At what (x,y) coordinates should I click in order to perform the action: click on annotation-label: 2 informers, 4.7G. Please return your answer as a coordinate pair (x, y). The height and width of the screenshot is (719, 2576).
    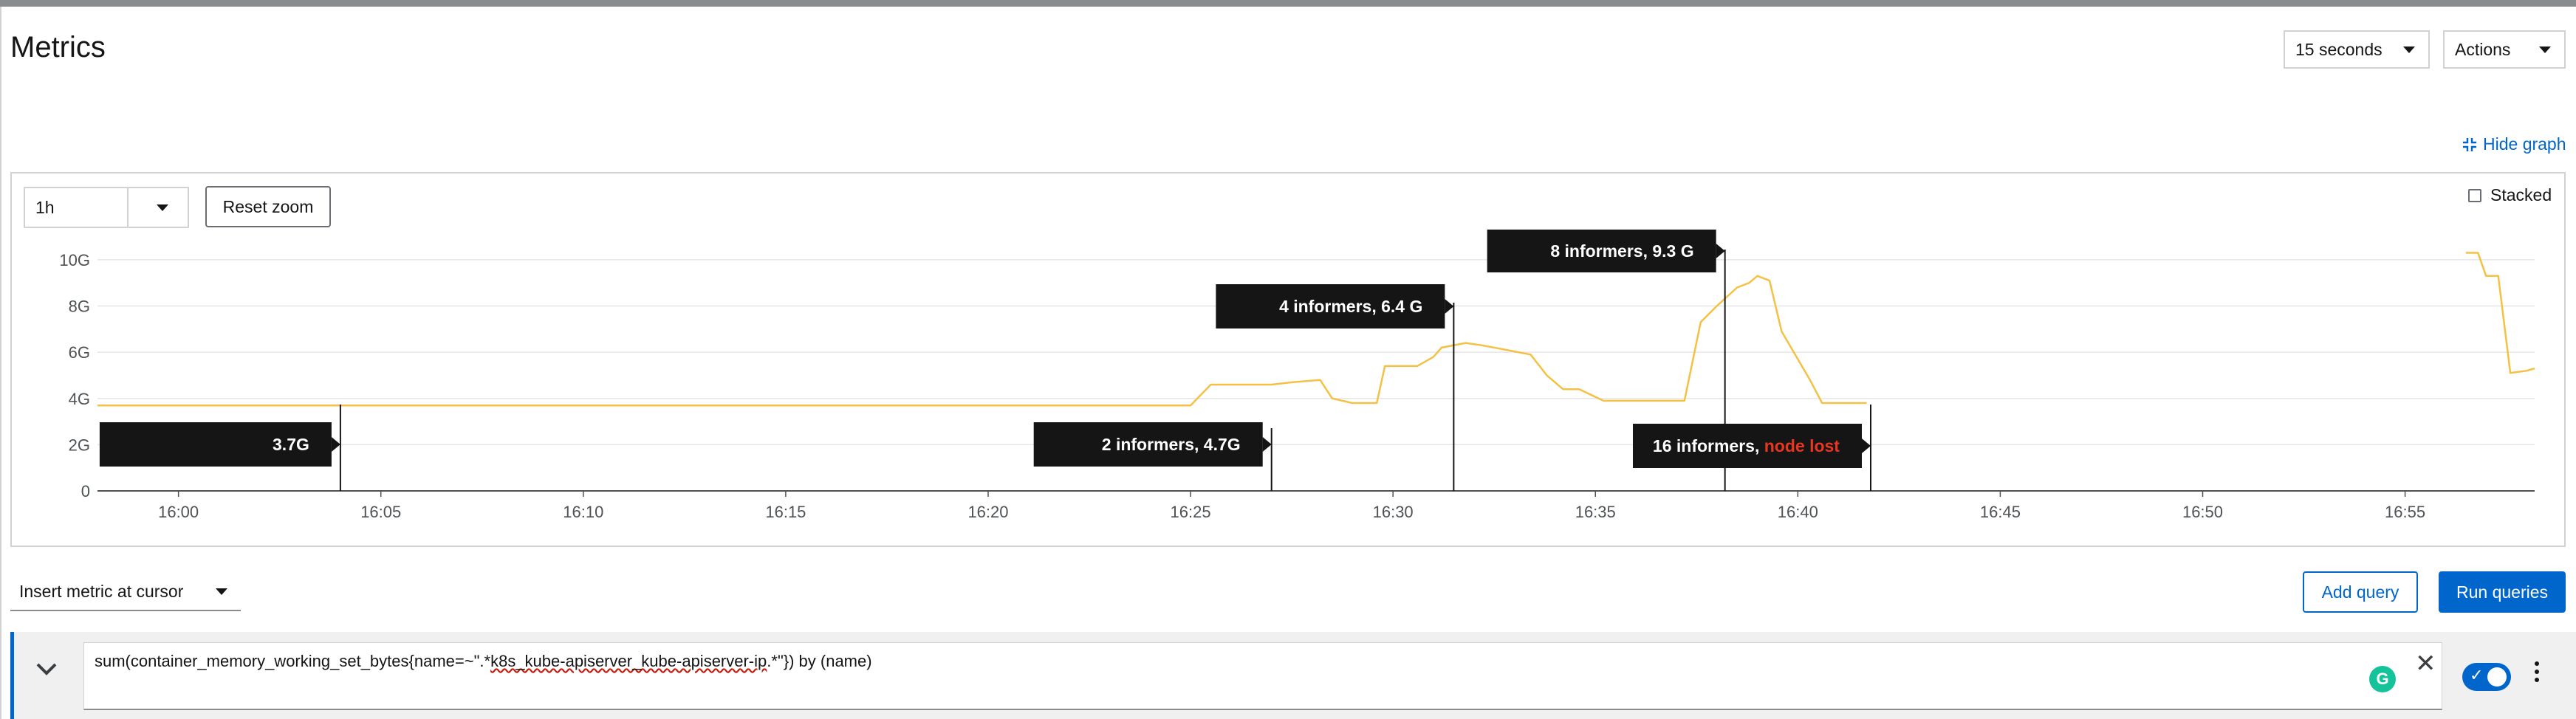
    Looking at the image, I should click on (1171, 444).